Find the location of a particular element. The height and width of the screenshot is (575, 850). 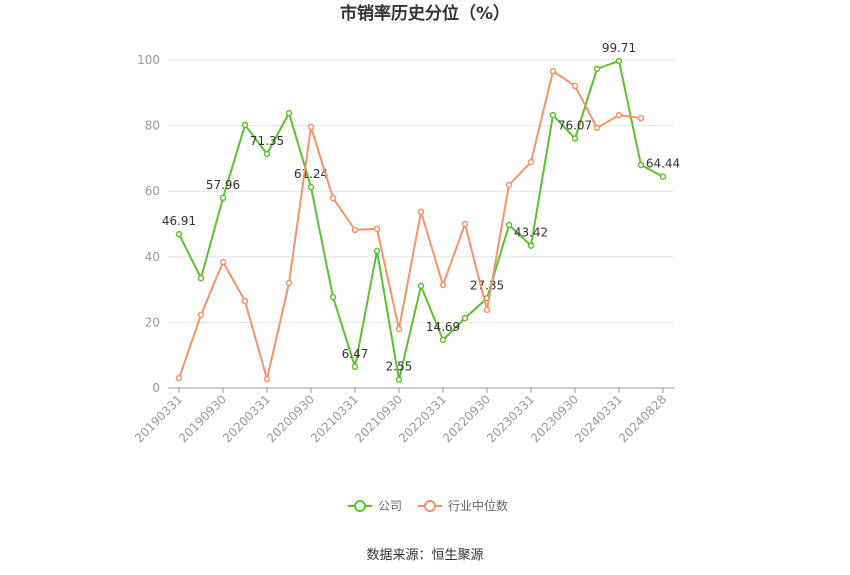

y-tick-label: 20 is located at coordinates (152, 322).